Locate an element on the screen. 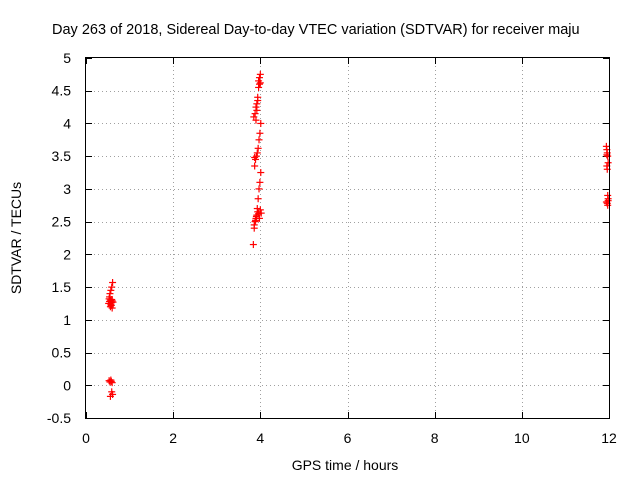 This screenshot has width=640, height=480. y-tick-label: -0.5 is located at coordinates (59, 418).